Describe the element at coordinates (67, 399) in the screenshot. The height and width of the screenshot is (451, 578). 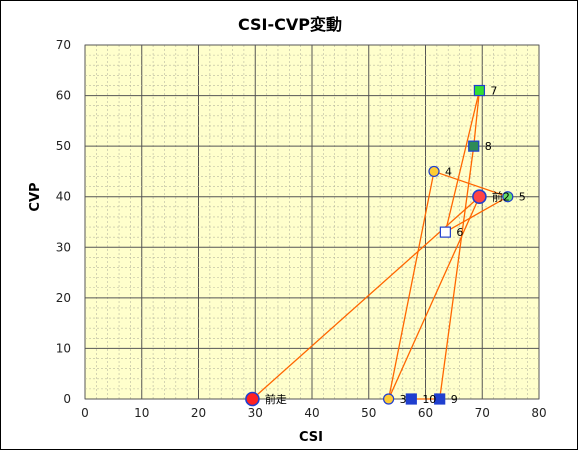
I see `y-tick-label: 0` at that location.